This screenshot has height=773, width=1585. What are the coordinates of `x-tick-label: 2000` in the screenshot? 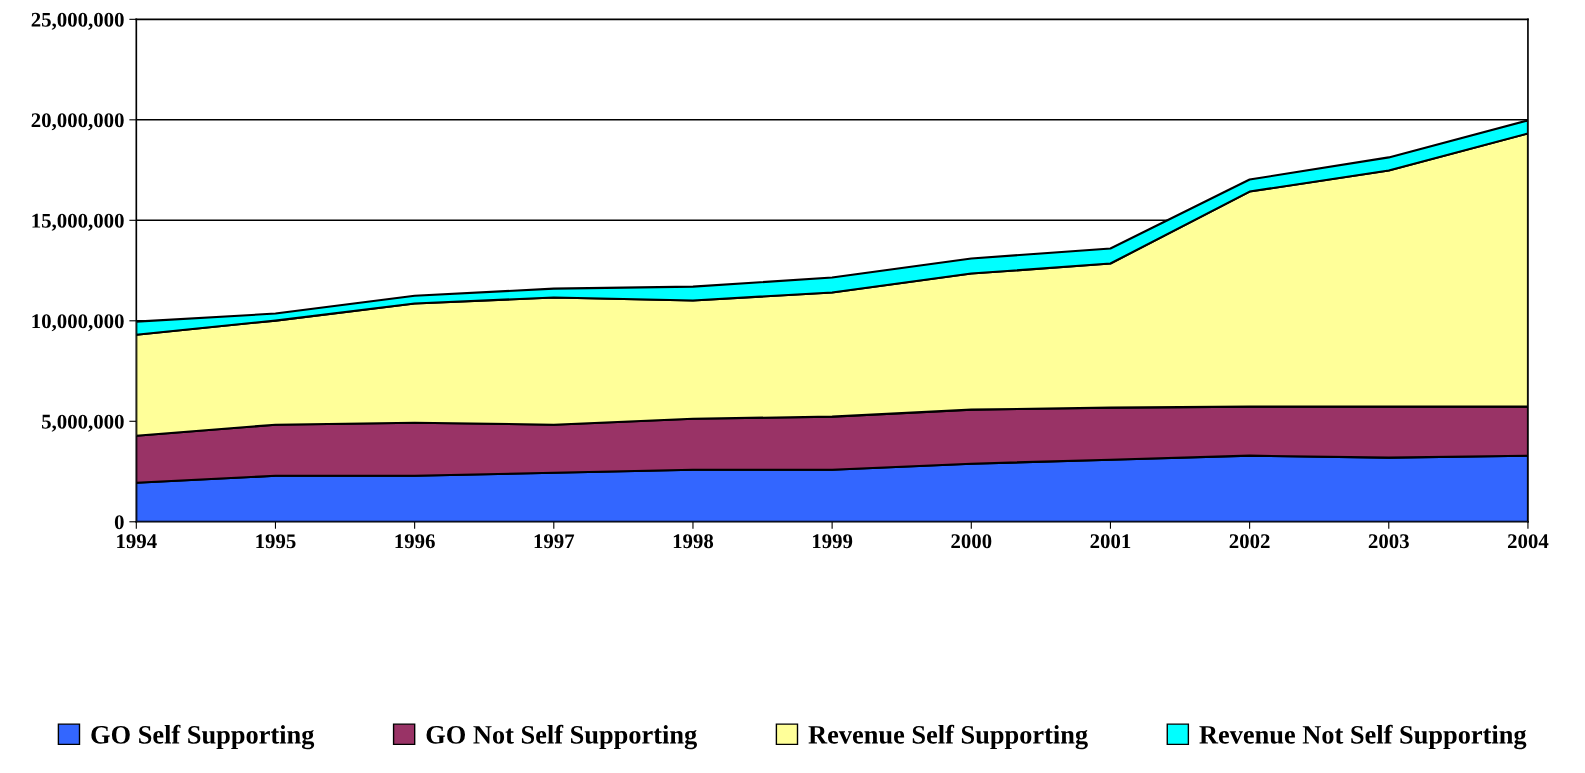 It's located at (971, 541).